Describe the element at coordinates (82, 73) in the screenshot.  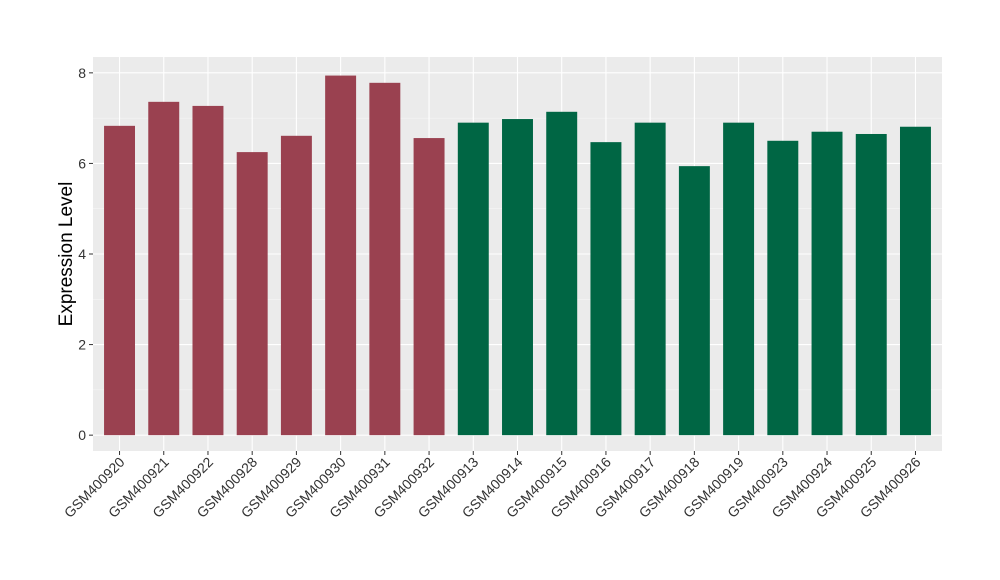
I see `y-tick-label: 8` at that location.